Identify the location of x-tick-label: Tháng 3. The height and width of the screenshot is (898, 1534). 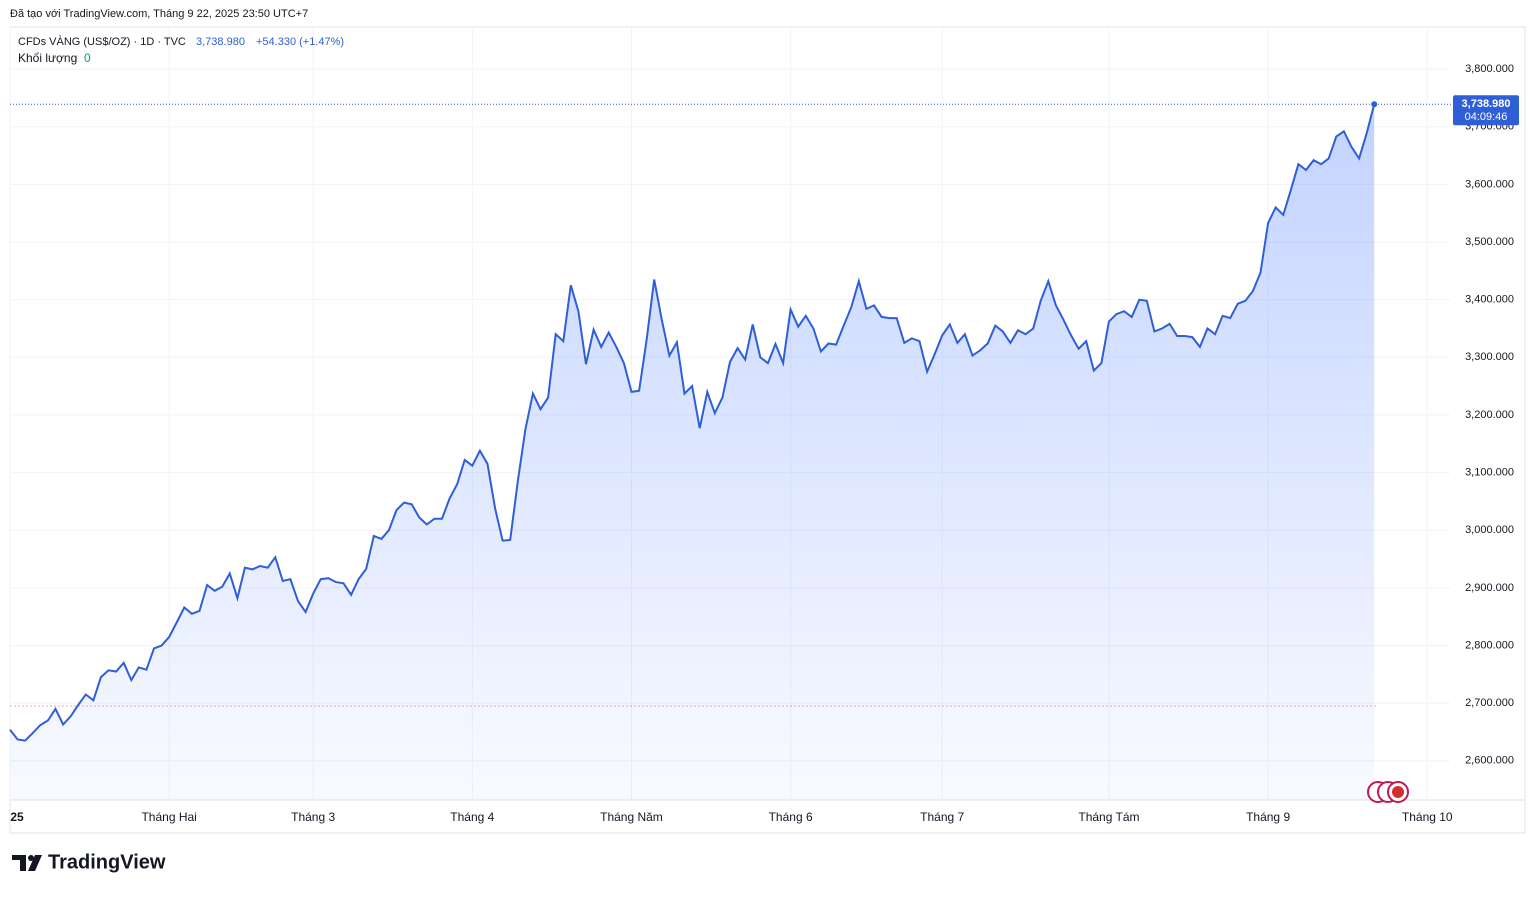
(313, 817).